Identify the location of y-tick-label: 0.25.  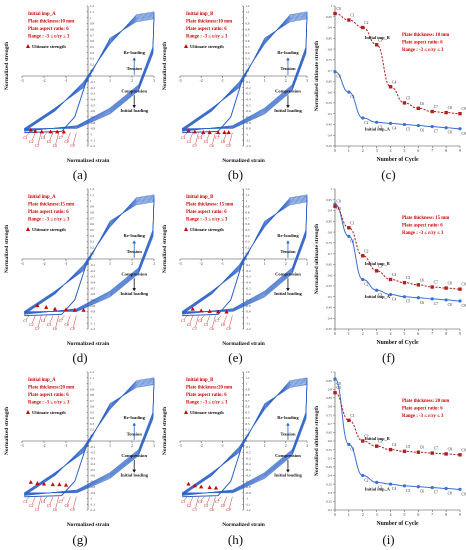
(329, 502).